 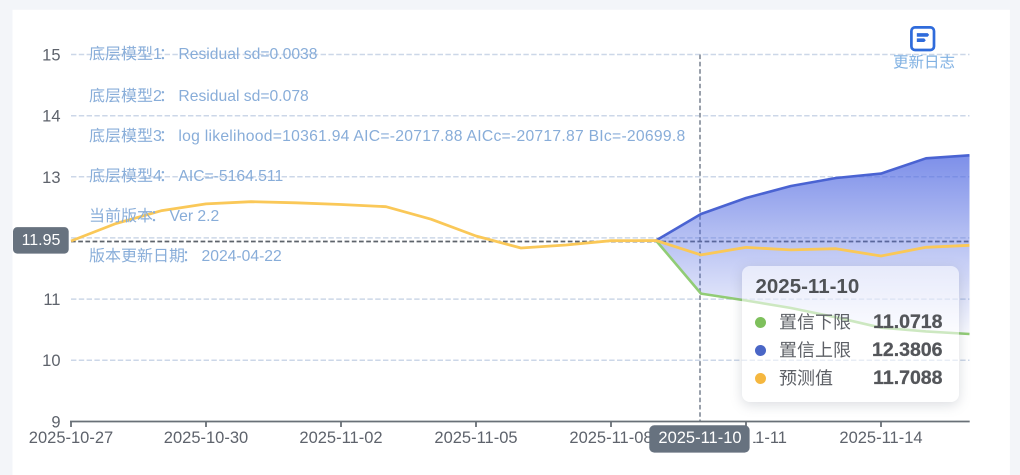 What do you see at coordinates (746, 438) in the screenshot?
I see `svg-text: 2025-11-11` at bounding box center [746, 438].